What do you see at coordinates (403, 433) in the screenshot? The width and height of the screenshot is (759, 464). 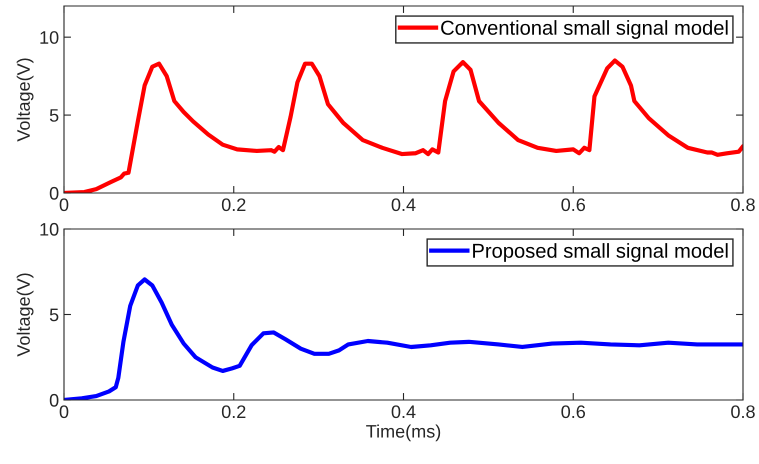 I see `x-axis-title: Time(ms)` at bounding box center [403, 433].